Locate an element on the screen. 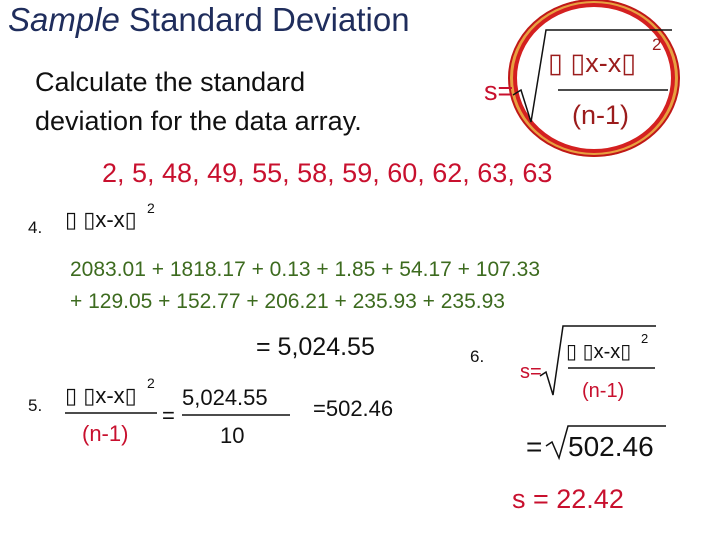  step-number: 4. is located at coordinates (35, 227).